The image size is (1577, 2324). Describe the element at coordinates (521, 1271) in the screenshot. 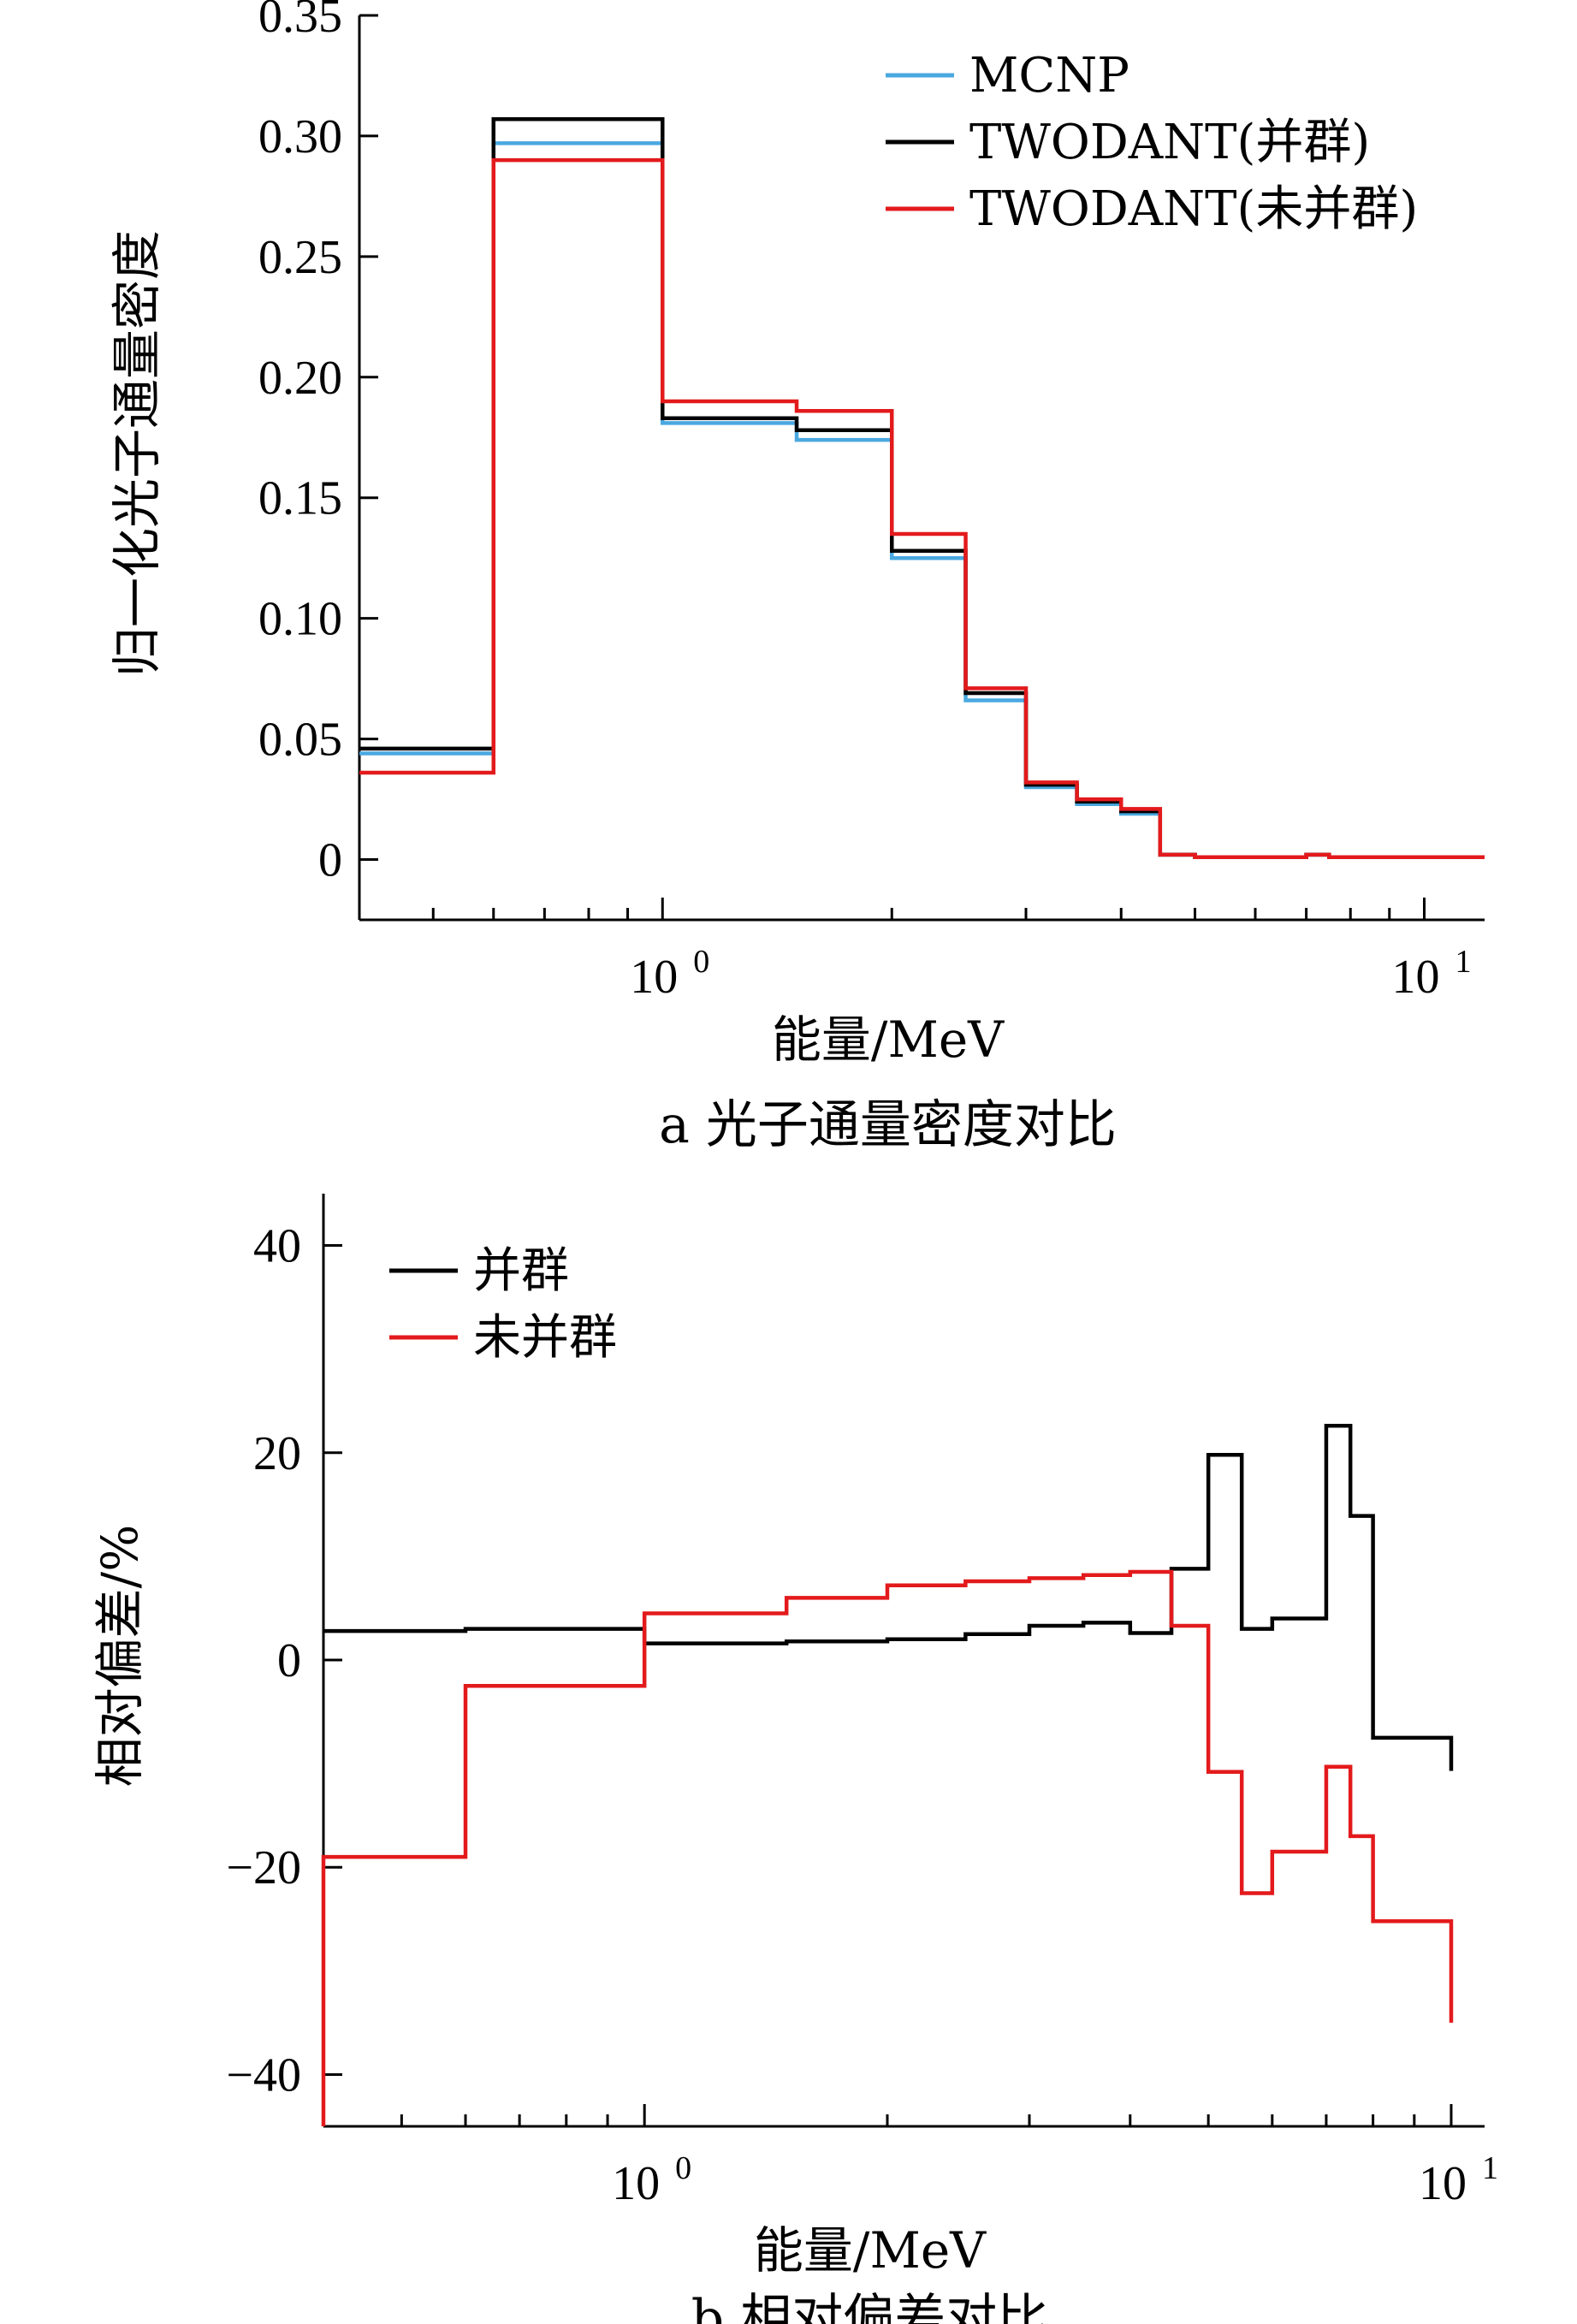

I see `legend-label: 并群` at that location.